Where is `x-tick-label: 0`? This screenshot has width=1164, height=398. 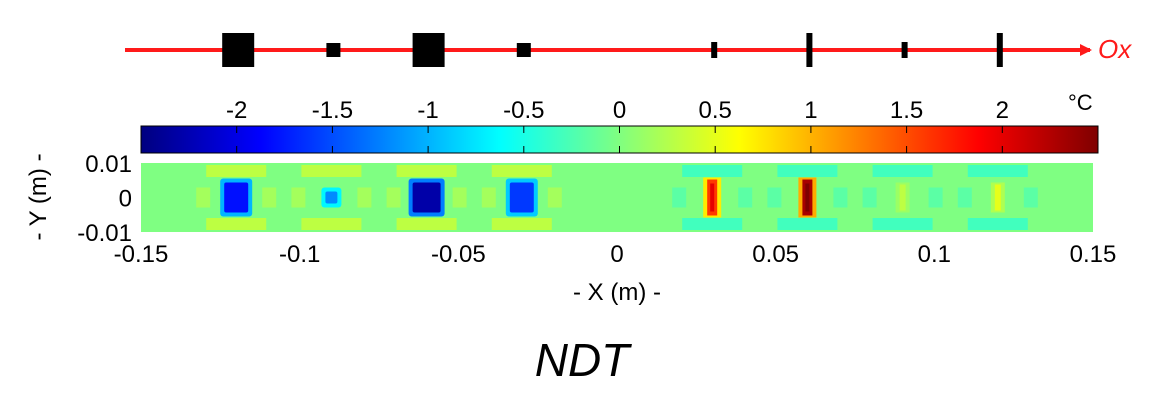
x-tick-label: 0 is located at coordinates (616, 254).